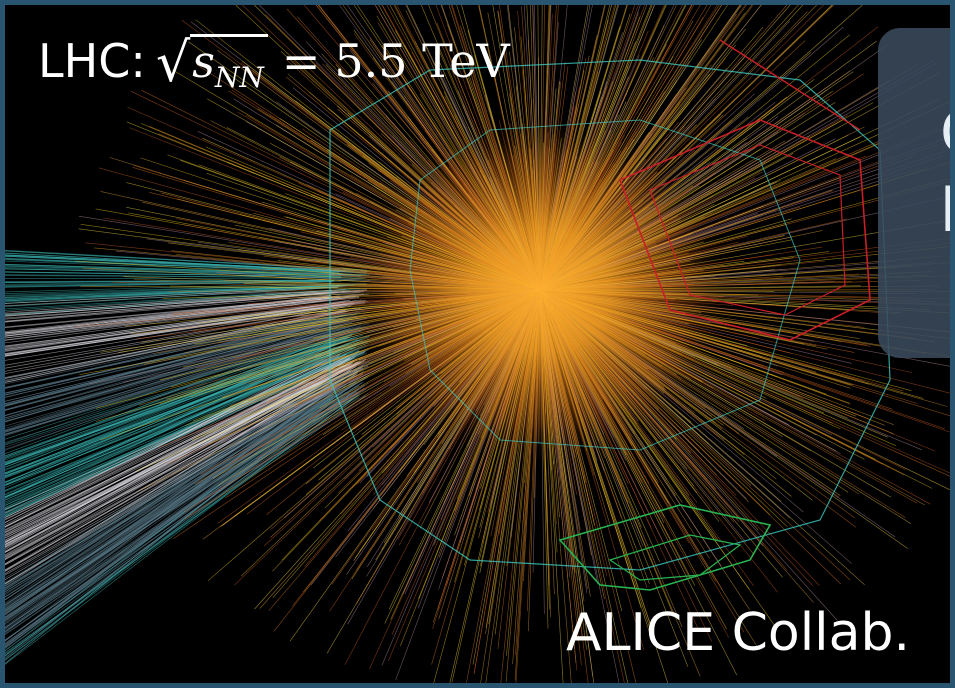  I want to click on detector-red-module, so click(744, 230).